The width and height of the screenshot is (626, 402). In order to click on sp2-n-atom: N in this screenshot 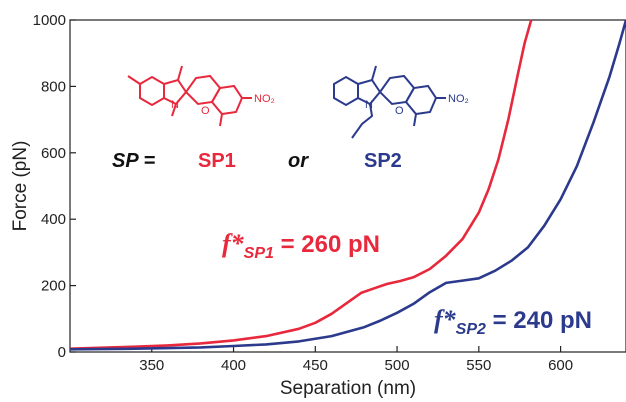, I will do `click(369, 105)`.